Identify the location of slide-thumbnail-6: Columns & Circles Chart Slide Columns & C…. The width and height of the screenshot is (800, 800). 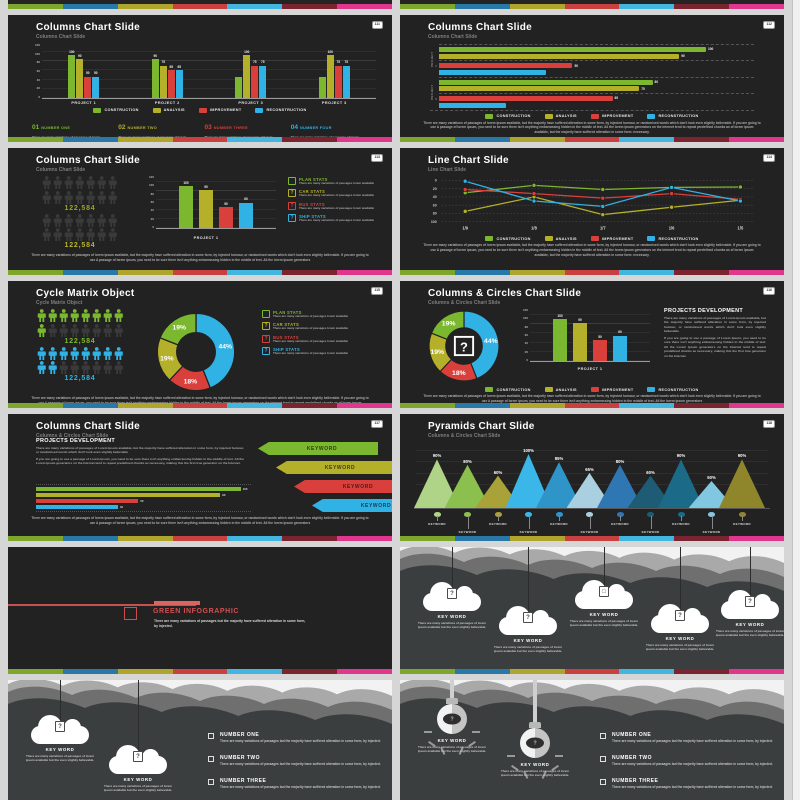
(592, 342).